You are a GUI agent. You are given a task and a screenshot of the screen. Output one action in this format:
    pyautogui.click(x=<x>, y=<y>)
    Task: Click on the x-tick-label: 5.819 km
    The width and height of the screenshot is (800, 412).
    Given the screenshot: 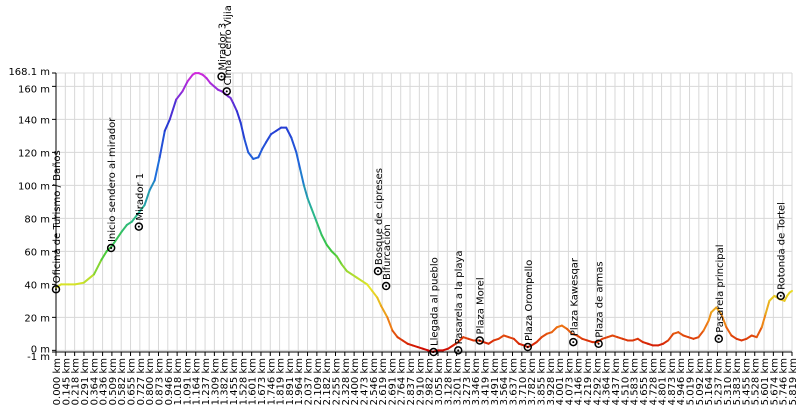 What is the action you would take?
    pyautogui.click(x=793, y=381)
    